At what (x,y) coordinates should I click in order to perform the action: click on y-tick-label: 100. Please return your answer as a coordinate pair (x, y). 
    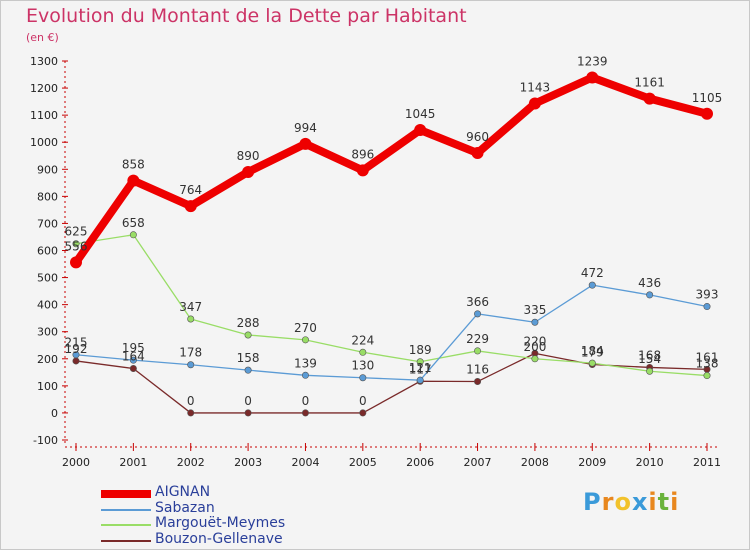
    Looking at the image, I should click on (47, 386).